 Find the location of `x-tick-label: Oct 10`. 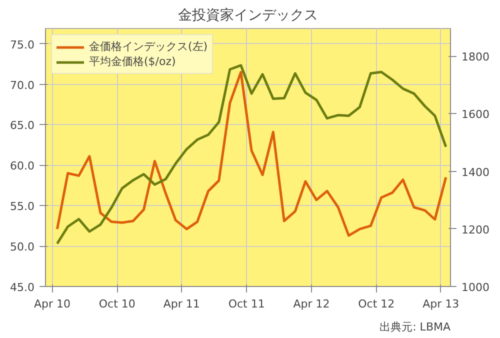

x-tick-label: Oct 10 is located at coordinates (117, 304).